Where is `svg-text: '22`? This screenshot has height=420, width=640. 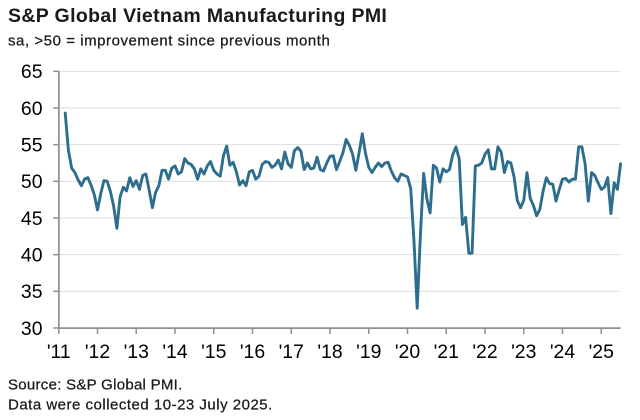
svg-text: '22 is located at coordinates (484, 352).